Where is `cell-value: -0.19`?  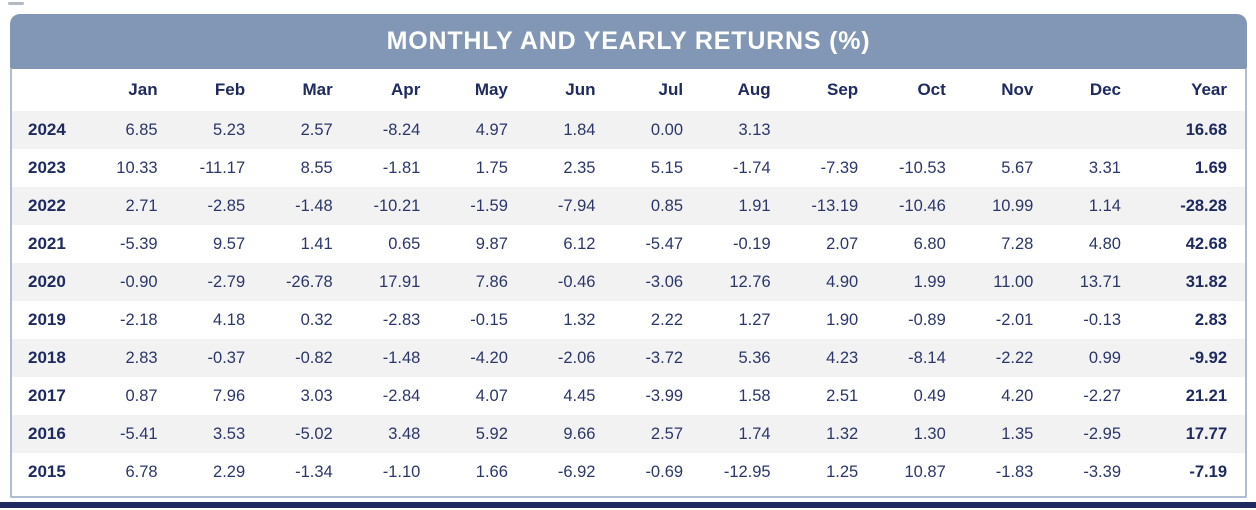 cell-value: -0.19 is located at coordinates (752, 243).